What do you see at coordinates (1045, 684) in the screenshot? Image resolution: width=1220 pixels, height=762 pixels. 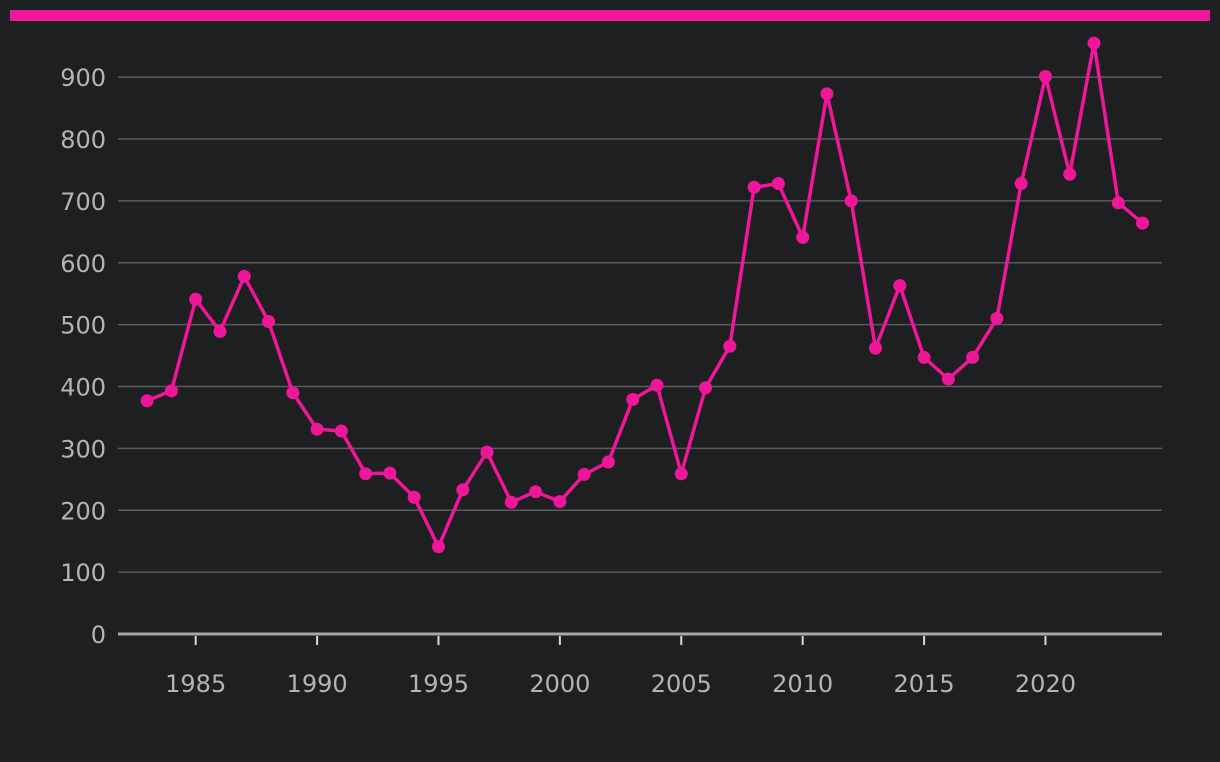 I see `x-tick-label: 2020` at bounding box center [1045, 684].